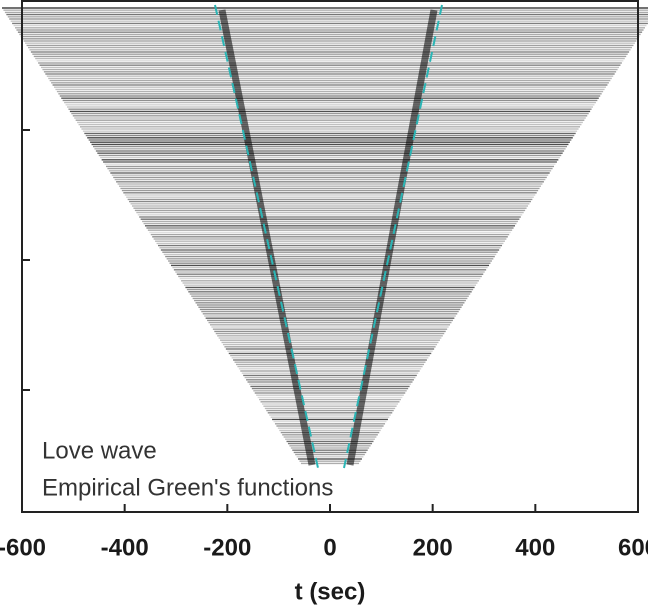 The image size is (648, 610). What do you see at coordinates (187, 487) in the screenshot?
I see `annotation: Empirical Green's functions` at bounding box center [187, 487].